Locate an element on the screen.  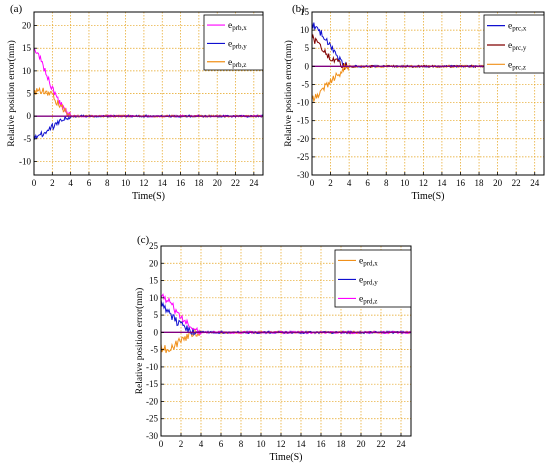
panel-label: (b) is located at coordinates (298, 9).